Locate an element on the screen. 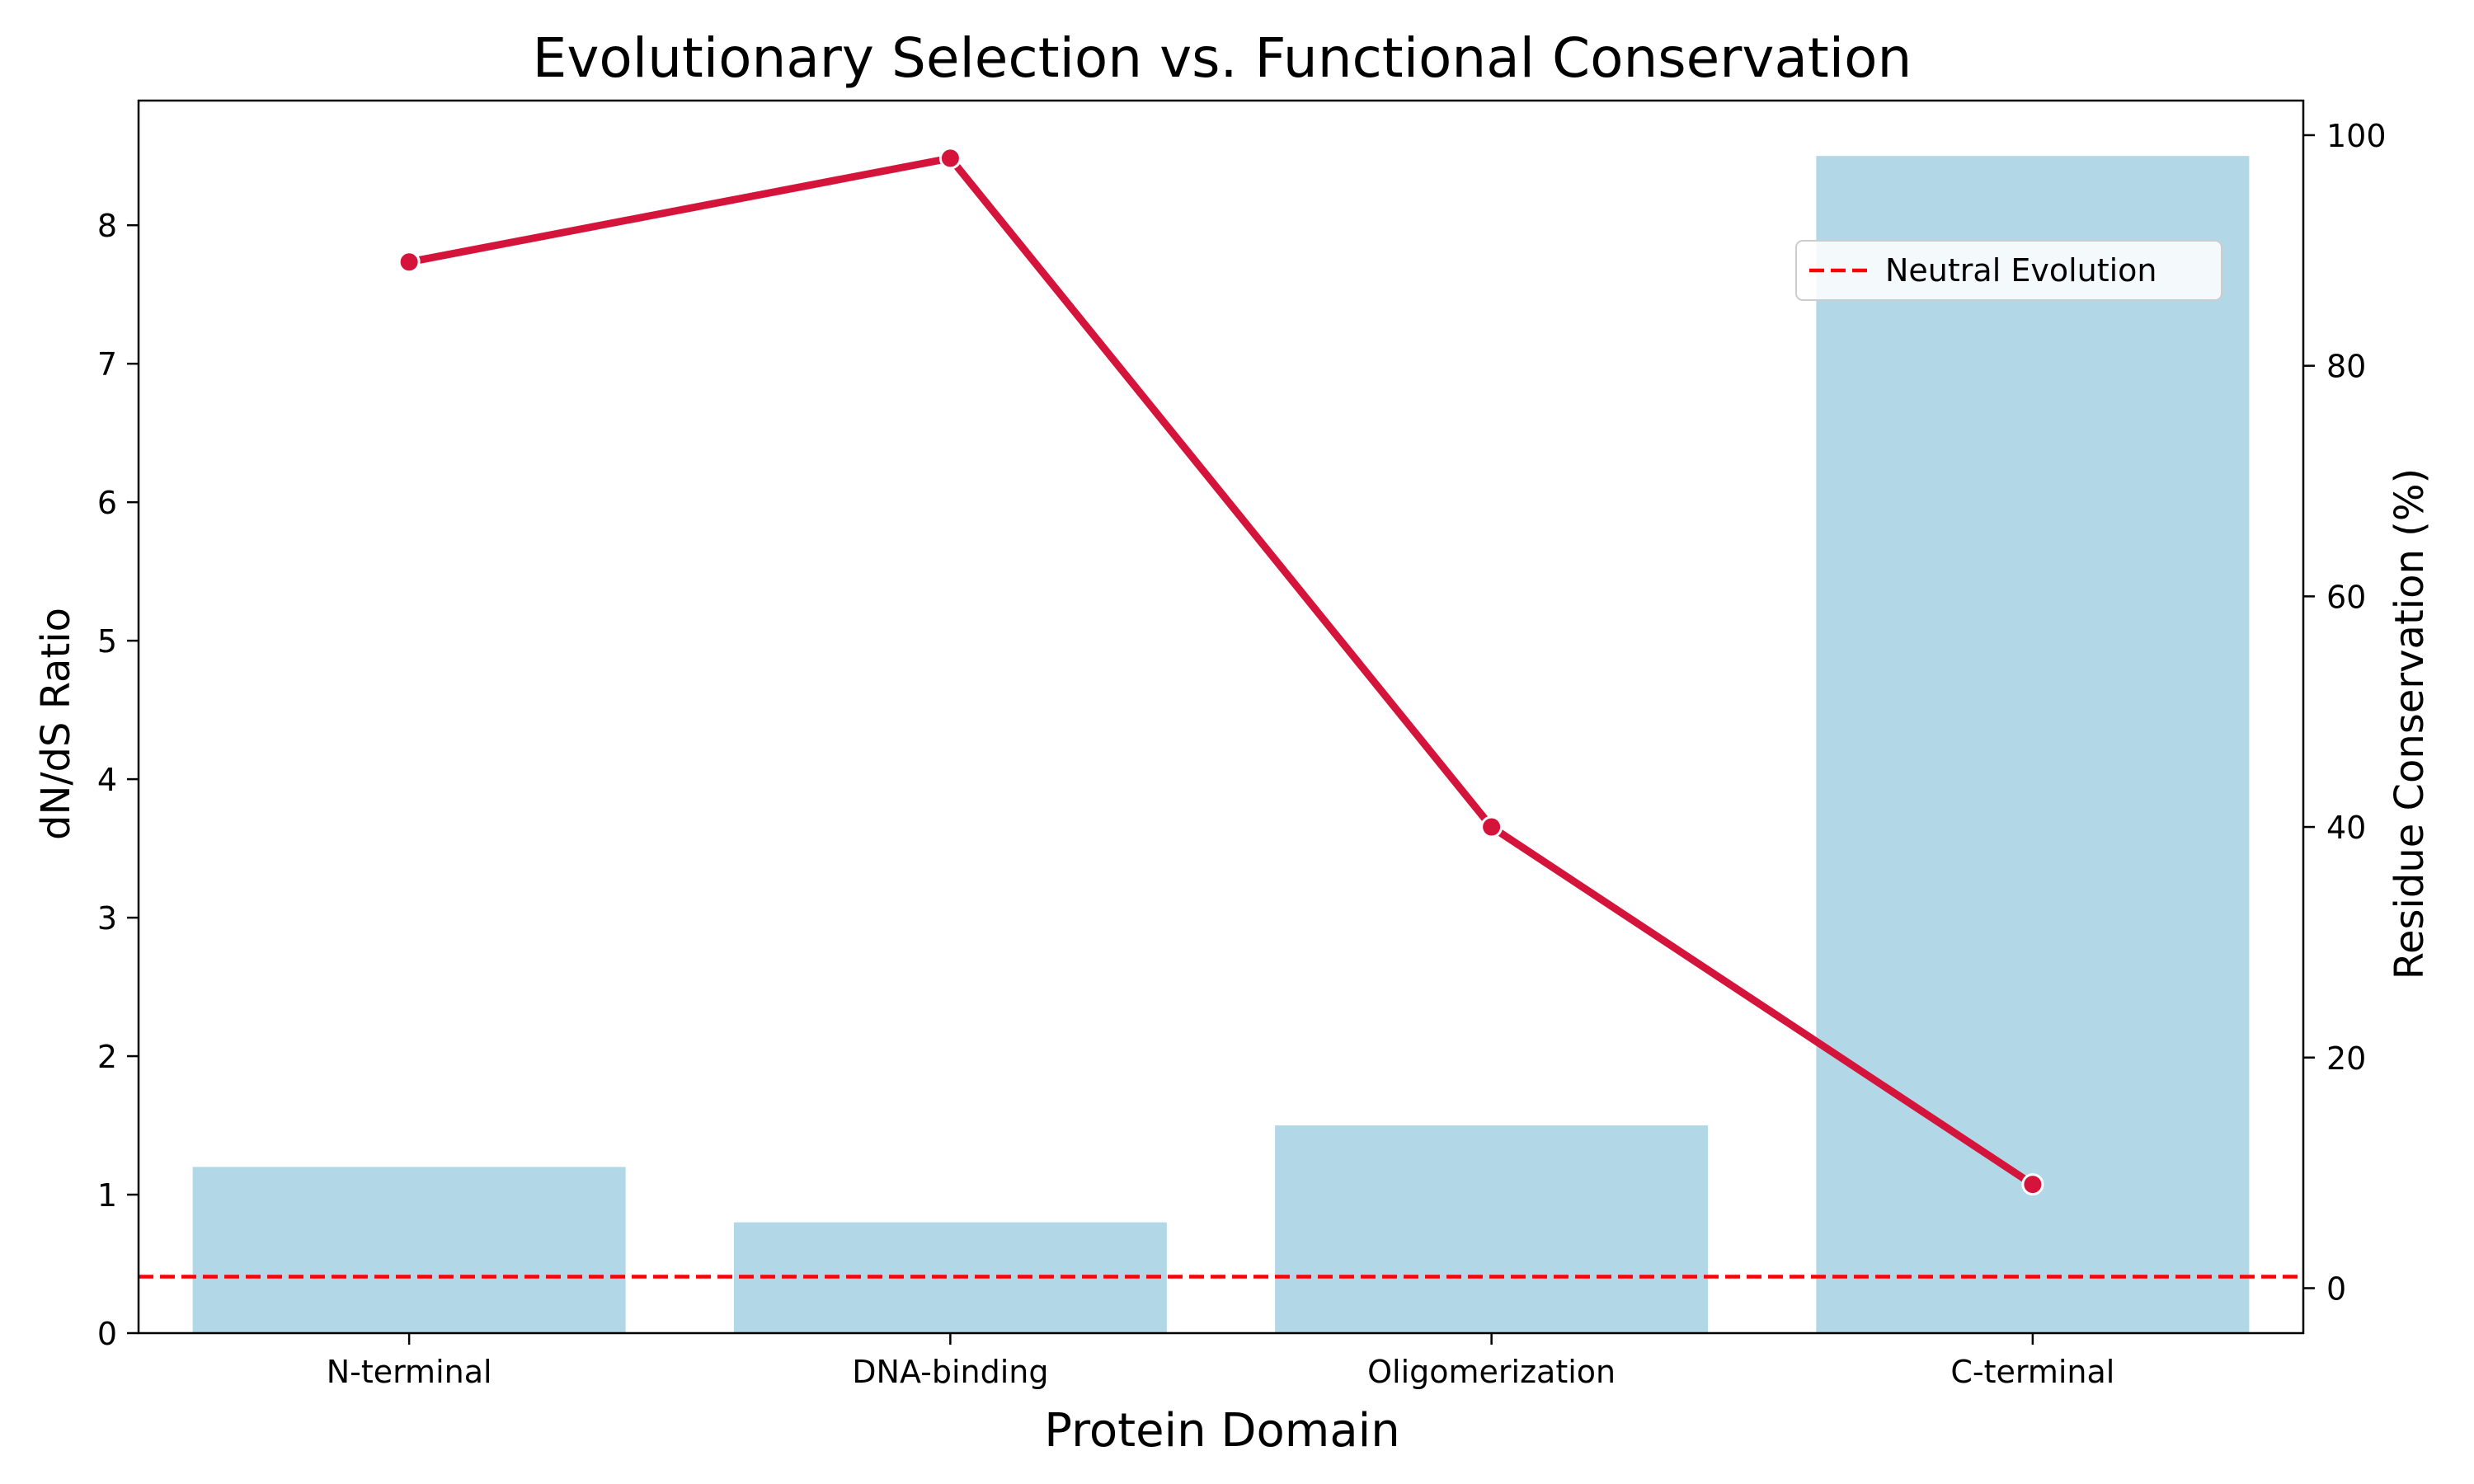 This screenshot has width=2474, height=1484. y-tick-label: 8 is located at coordinates (107, 226).